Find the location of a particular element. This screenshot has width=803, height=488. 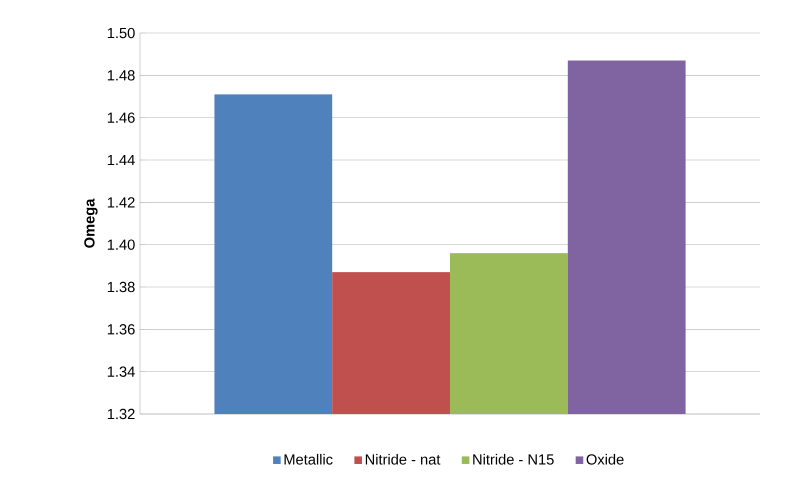

legend-label: Metallic is located at coordinates (308, 459).